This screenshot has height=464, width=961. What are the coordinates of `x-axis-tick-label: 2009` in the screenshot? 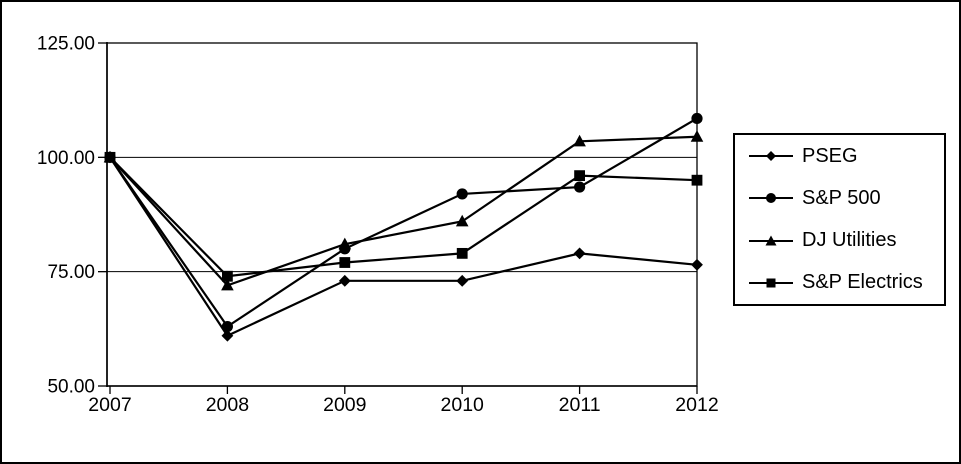 It's located at (344, 405).